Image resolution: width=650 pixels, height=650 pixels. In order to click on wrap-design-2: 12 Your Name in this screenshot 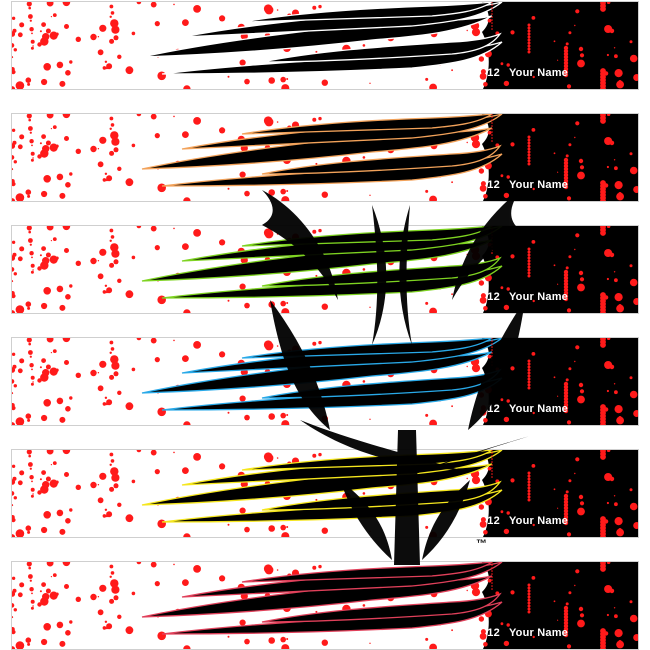, I will do `click(325, 157)`.